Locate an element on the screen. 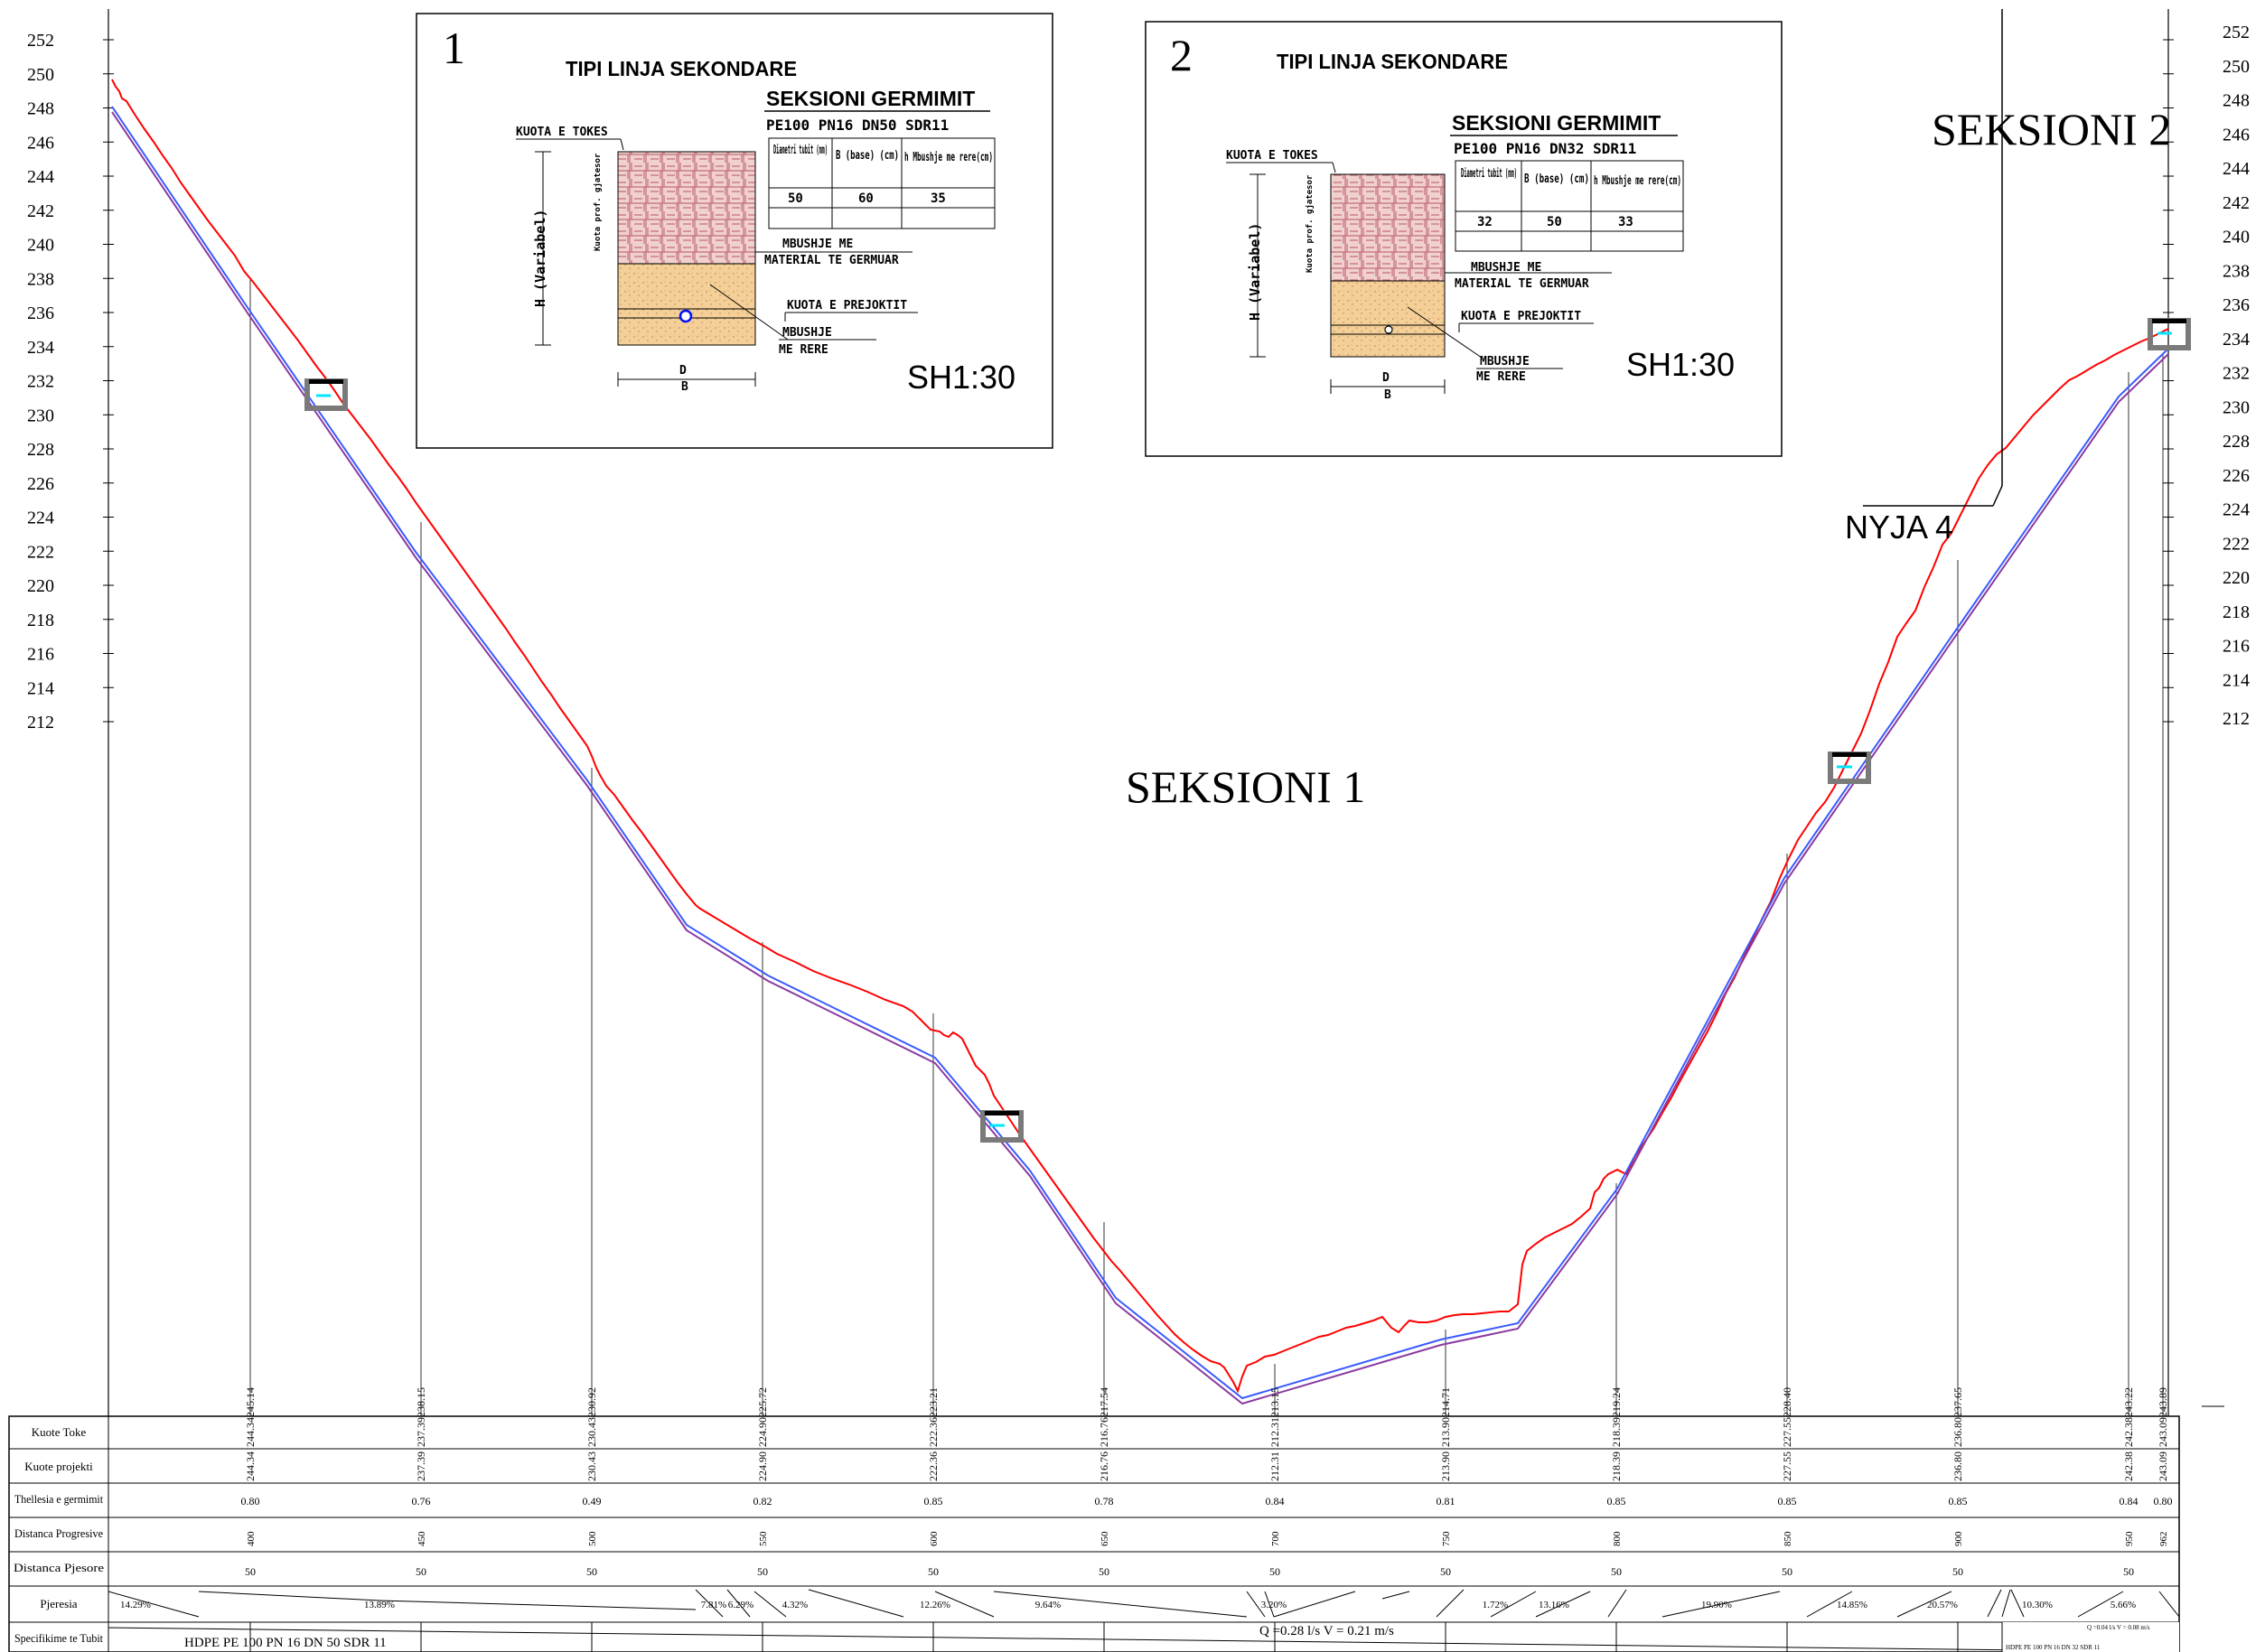  flow-2: Q =0.04 l/s V = 0.08 m/s is located at coordinates (2118, 1627).